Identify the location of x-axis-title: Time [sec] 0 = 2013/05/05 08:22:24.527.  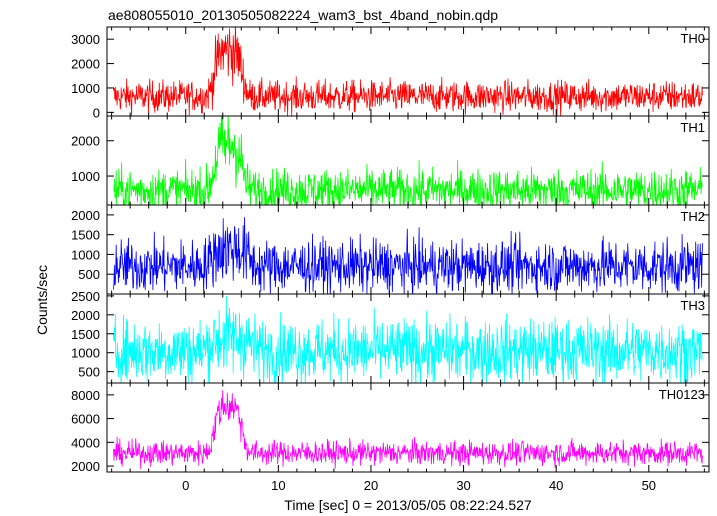
(408, 505).